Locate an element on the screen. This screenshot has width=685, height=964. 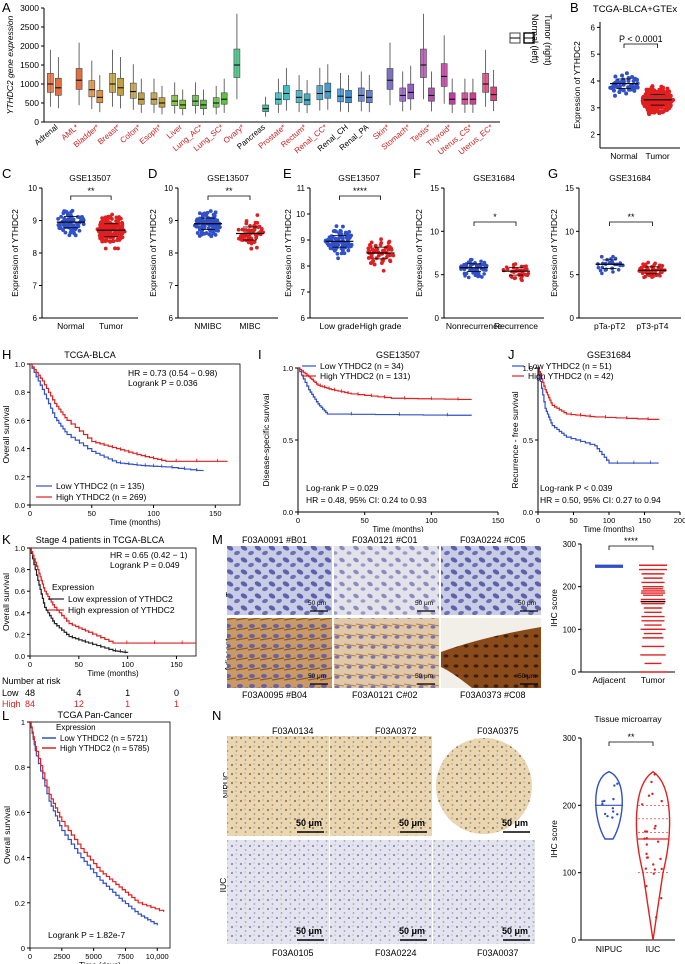
l-logrank: Logrank P = 1.82e-7 is located at coordinates (86, 935).